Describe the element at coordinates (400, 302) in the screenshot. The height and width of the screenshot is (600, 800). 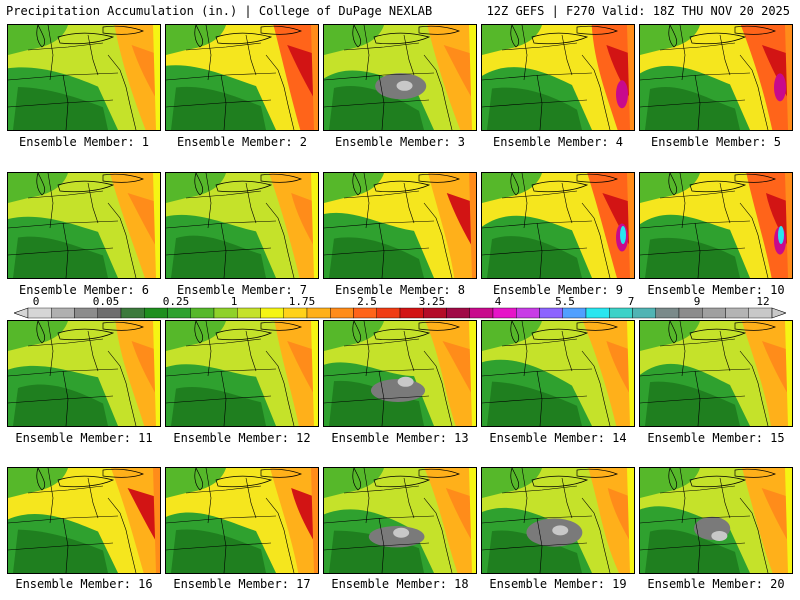
I see `colorbar-tick-labels: 0 0.05 0.25 1 1.75 2.5 3.25 4 5.5 7 9 12` at that location.